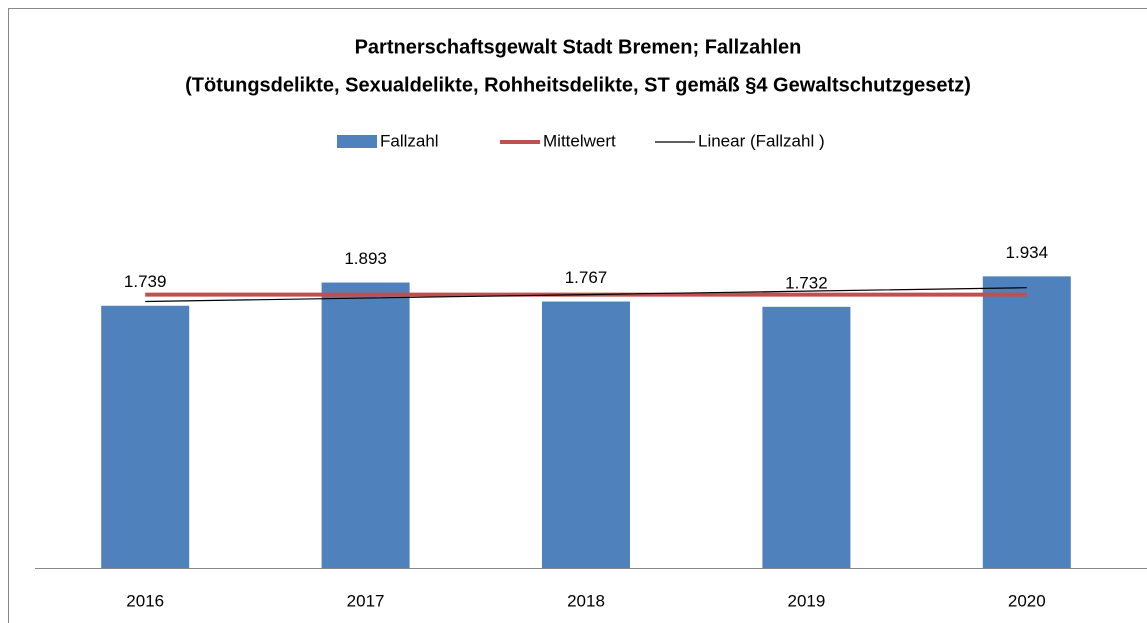  What do you see at coordinates (357, 141) in the screenshot?
I see `legend-swatch` at bounding box center [357, 141].